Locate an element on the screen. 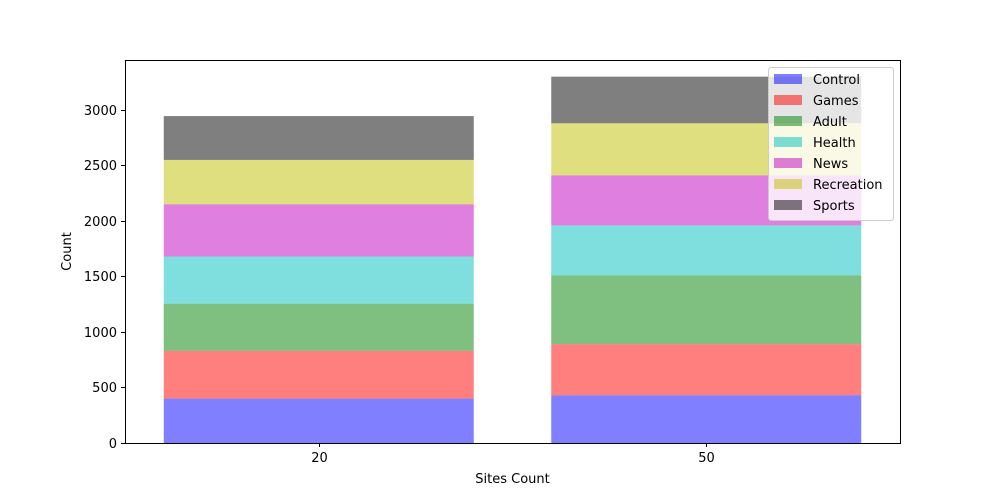 The height and width of the screenshot is (498, 1000). y-tick-label: 2000 is located at coordinates (100, 222).